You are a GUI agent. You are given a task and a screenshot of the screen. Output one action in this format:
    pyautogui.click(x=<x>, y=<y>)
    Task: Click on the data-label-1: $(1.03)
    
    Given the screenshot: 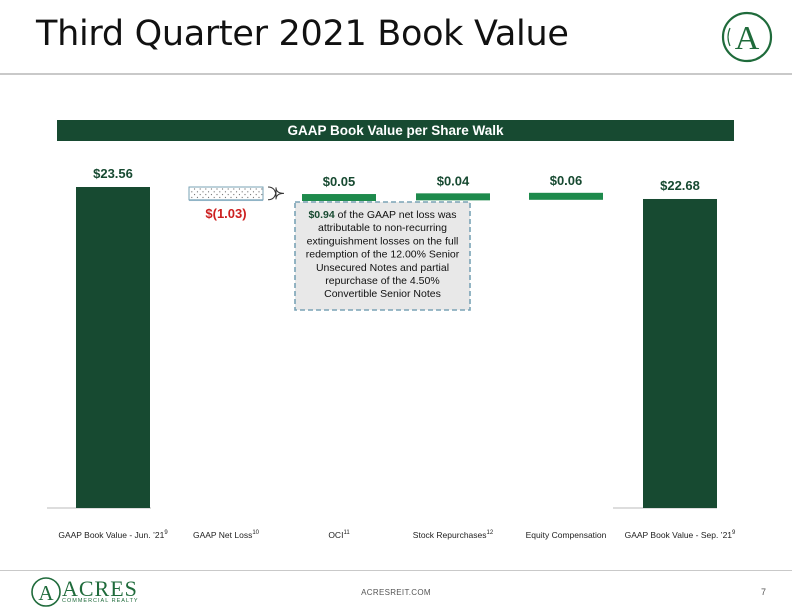 What is the action you would take?
    pyautogui.click(x=225, y=213)
    